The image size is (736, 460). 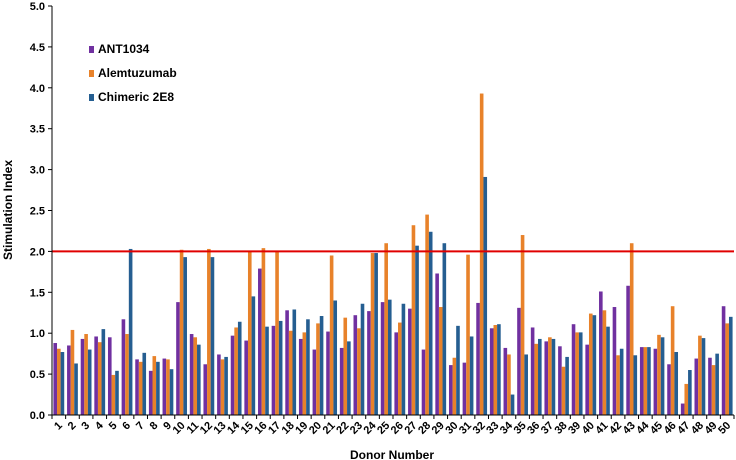 I want to click on legend-swatch-chimeric-2e8, so click(x=91, y=97).